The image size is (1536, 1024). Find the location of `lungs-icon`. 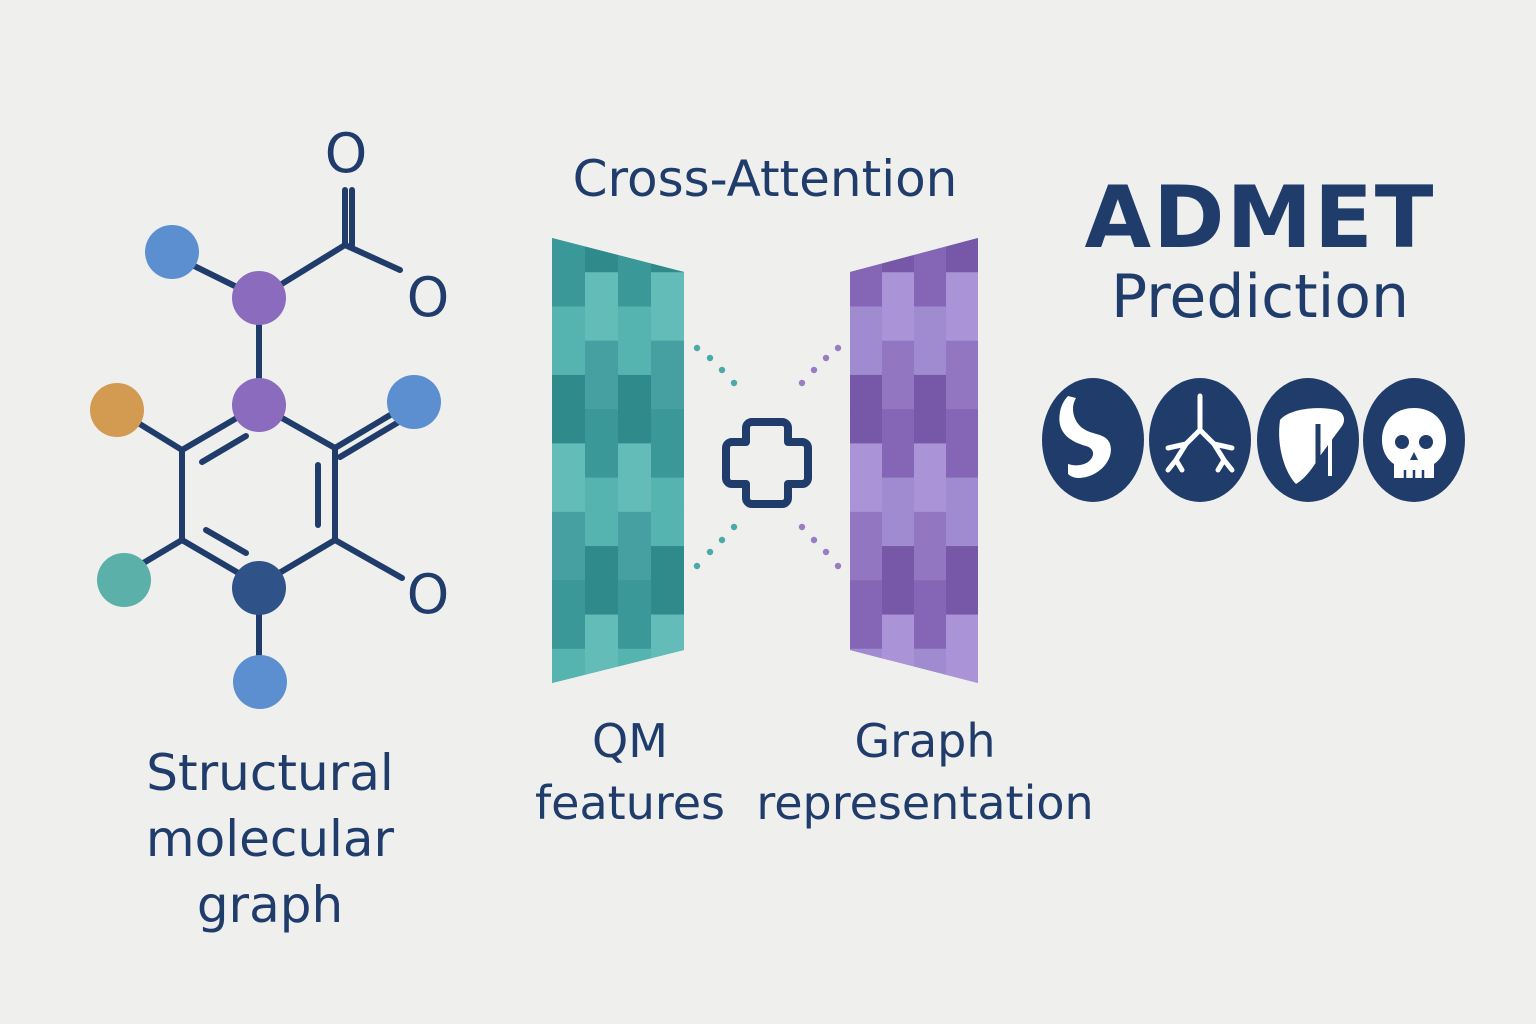

lungs-icon is located at coordinates (1200, 440).